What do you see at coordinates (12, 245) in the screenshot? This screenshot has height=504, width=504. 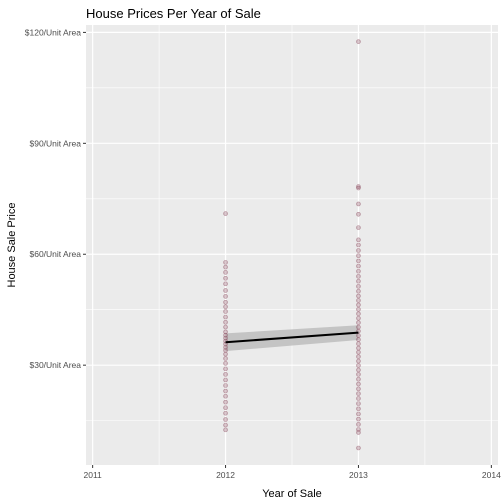 I see `y-axis-title: House Sale Price` at bounding box center [12, 245].